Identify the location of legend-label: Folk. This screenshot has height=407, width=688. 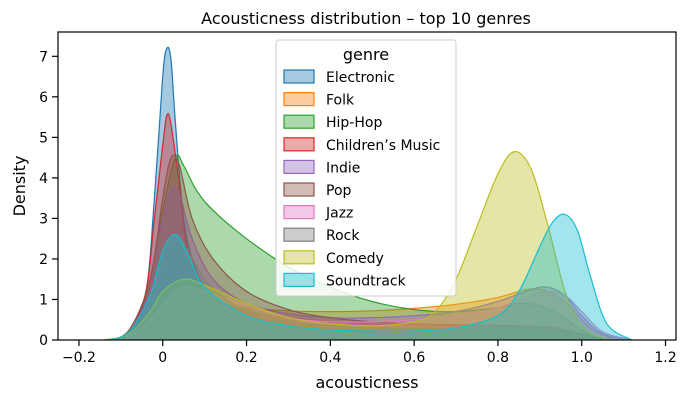
(340, 101).